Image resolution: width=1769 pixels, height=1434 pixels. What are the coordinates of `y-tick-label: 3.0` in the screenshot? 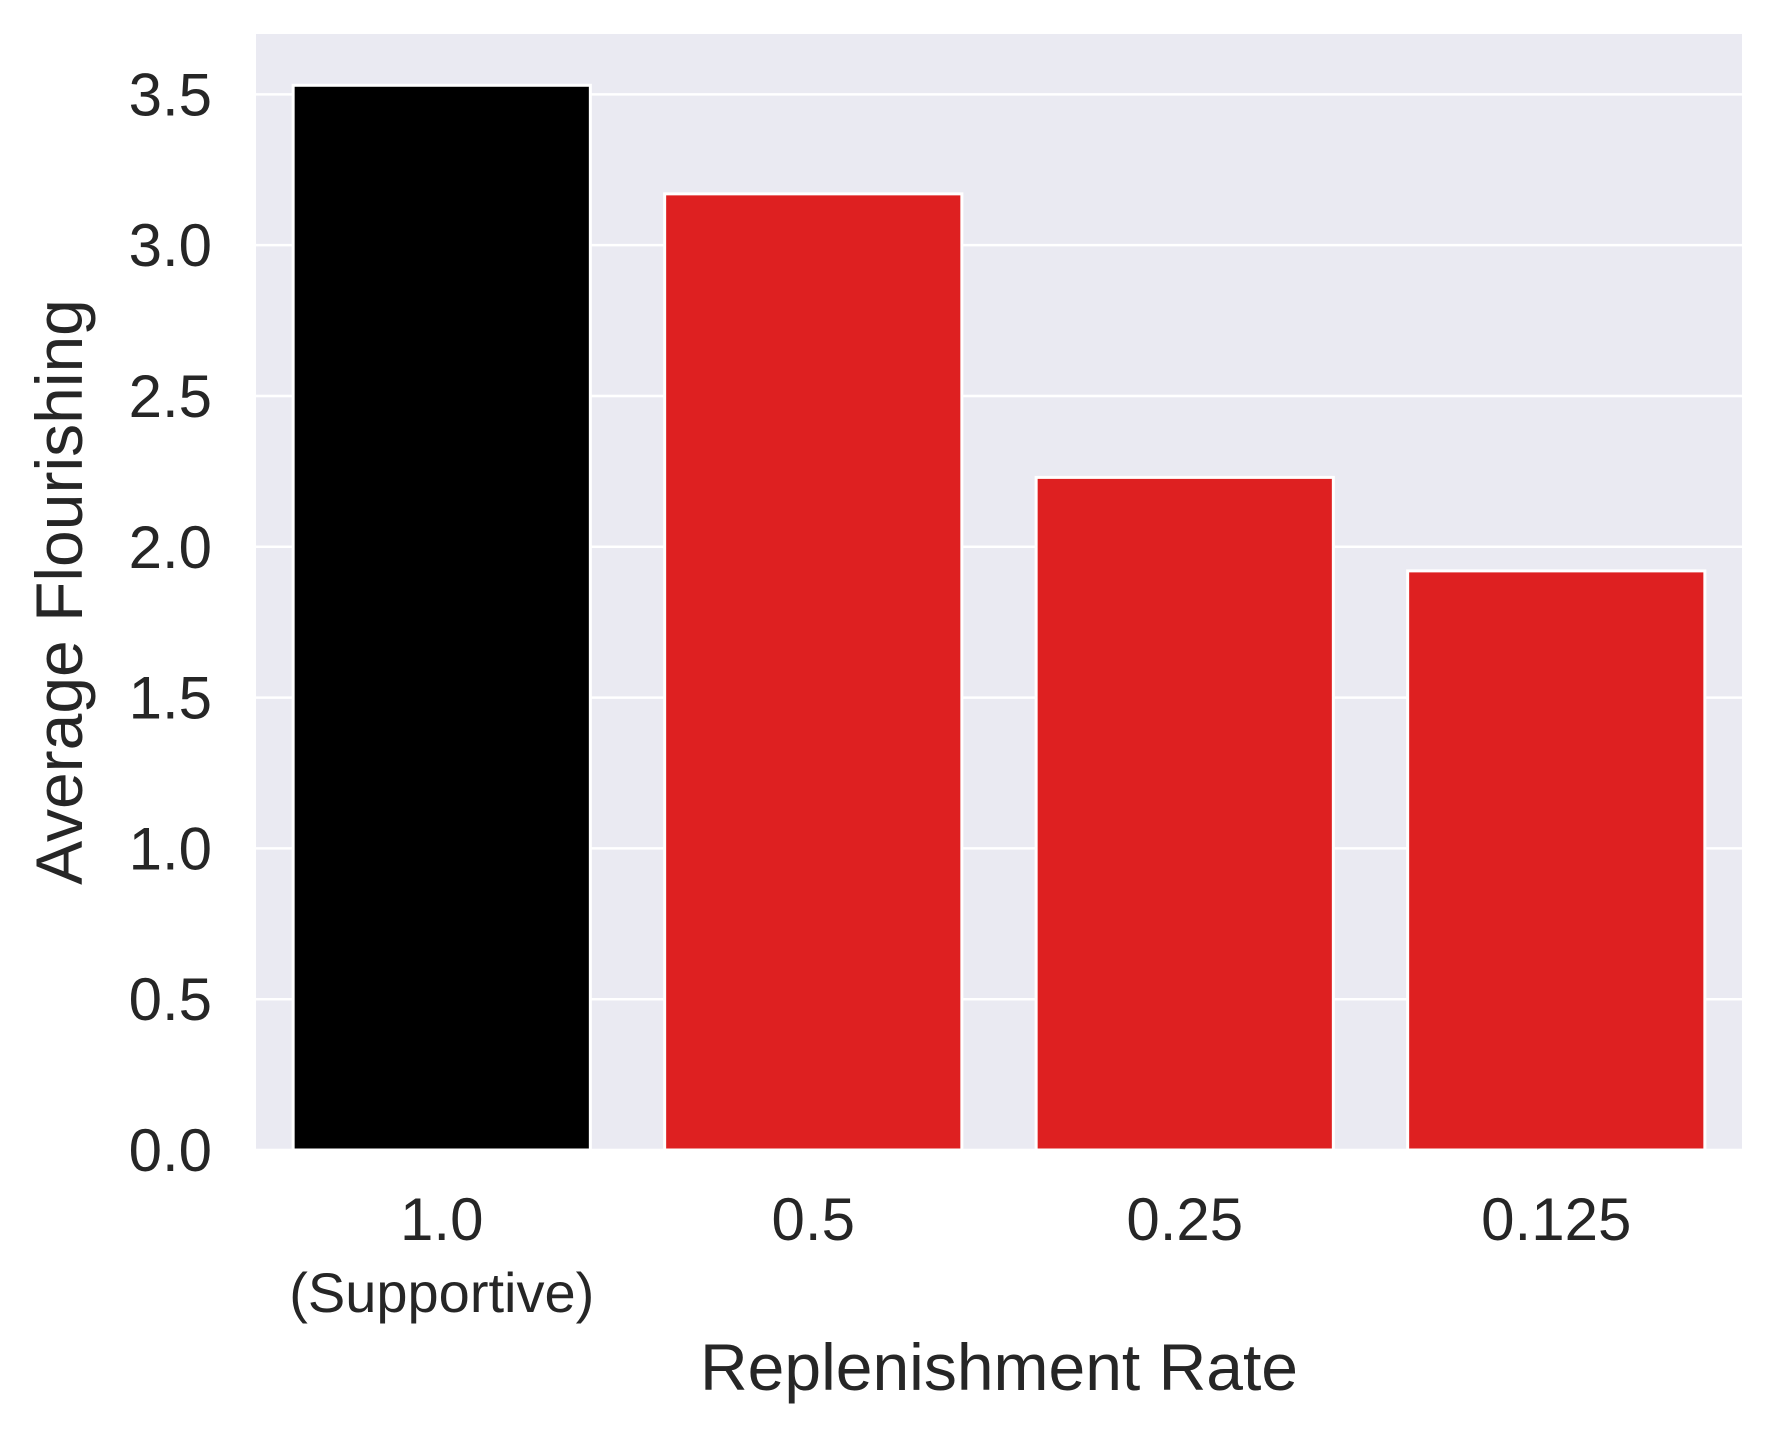 It's located at (170, 245).